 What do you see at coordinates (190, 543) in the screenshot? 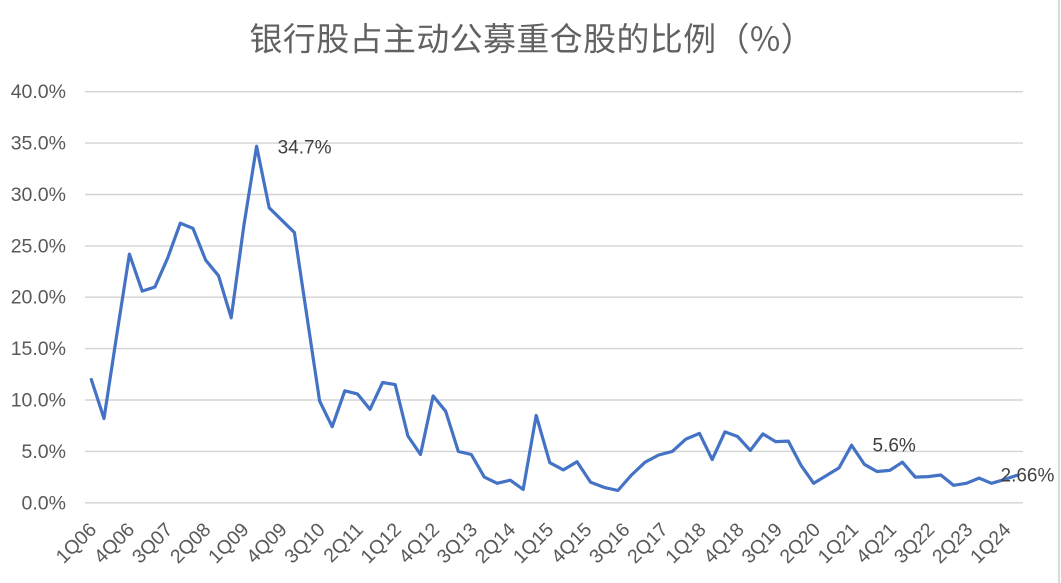
I see `svg-text: 2Q08` at bounding box center [190, 543].